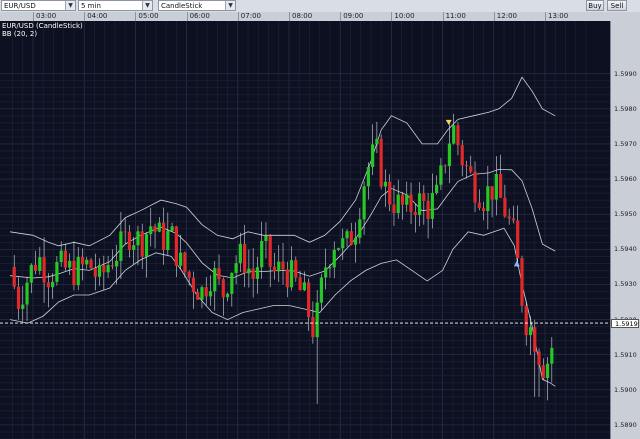 The width and height of the screenshot is (640, 439). Describe the element at coordinates (617, 5) in the screenshot. I see `sell-button: Sell` at that location.